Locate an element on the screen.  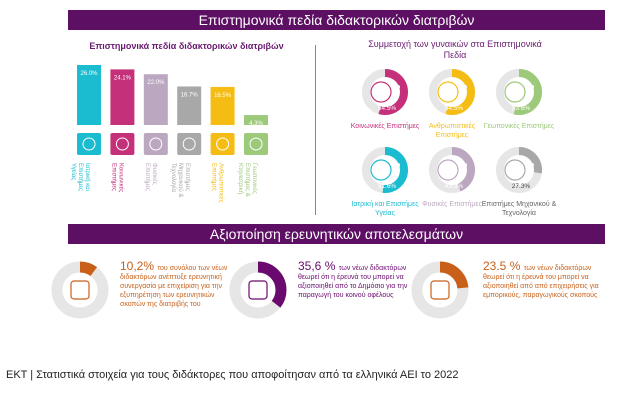
women-field-label: Κοινωνικές Επιστήμες is located at coordinates (385, 126).